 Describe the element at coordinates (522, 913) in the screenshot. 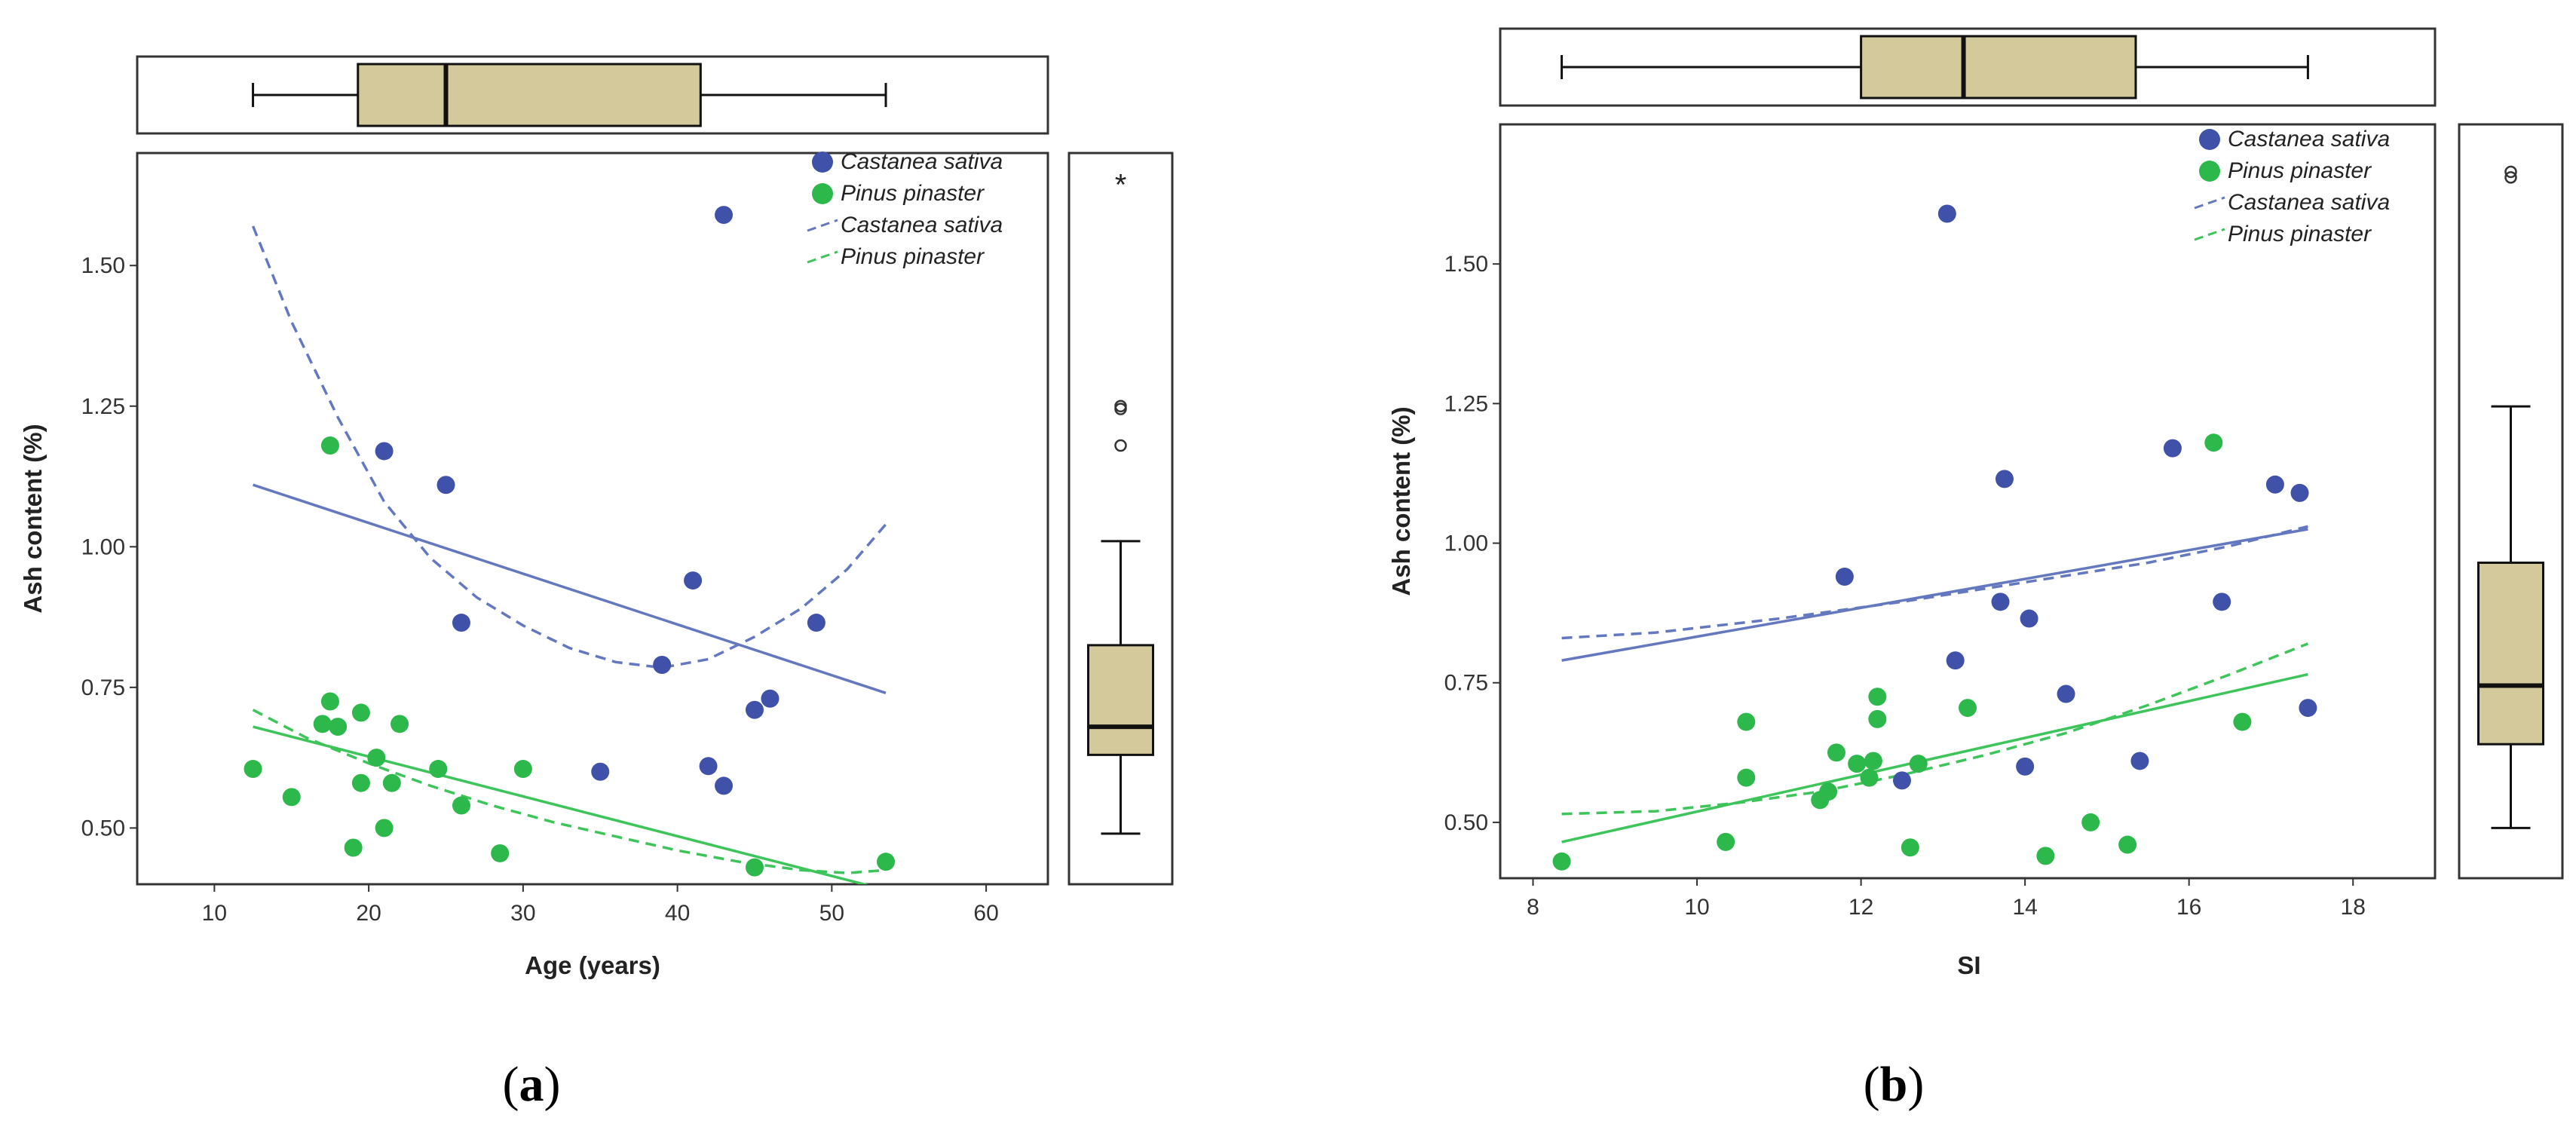

I see `x-tick-label: 30` at that location.